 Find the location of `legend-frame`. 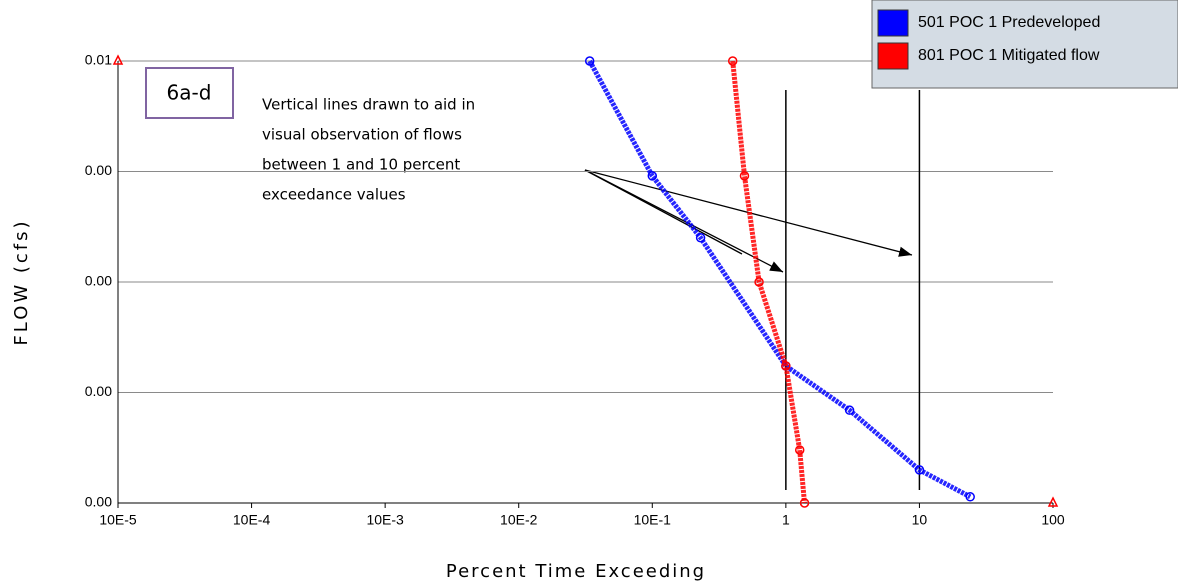

legend-frame is located at coordinates (1024, 44).